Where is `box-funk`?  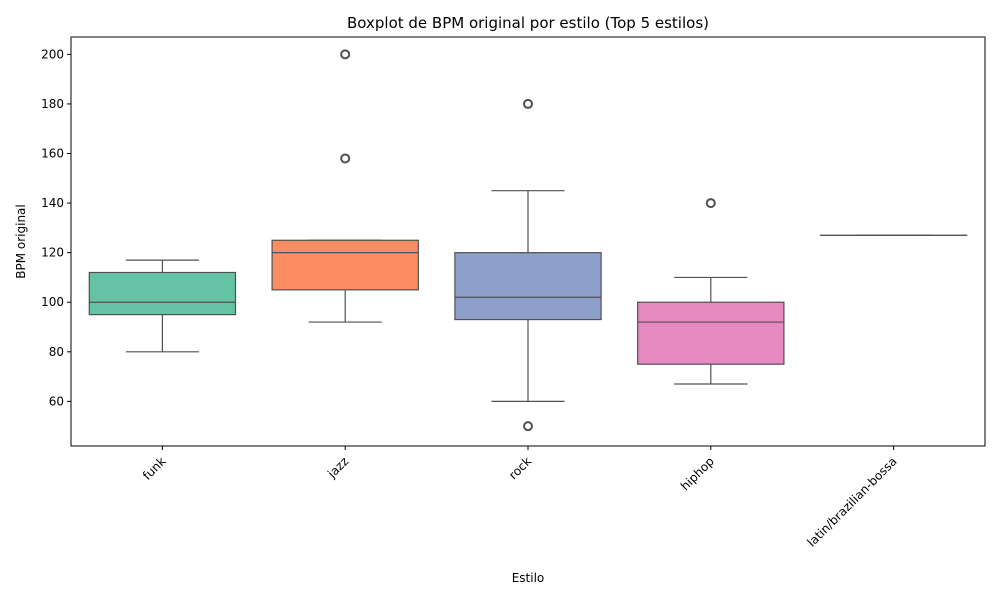
box-funk is located at coordinates (162, 293).